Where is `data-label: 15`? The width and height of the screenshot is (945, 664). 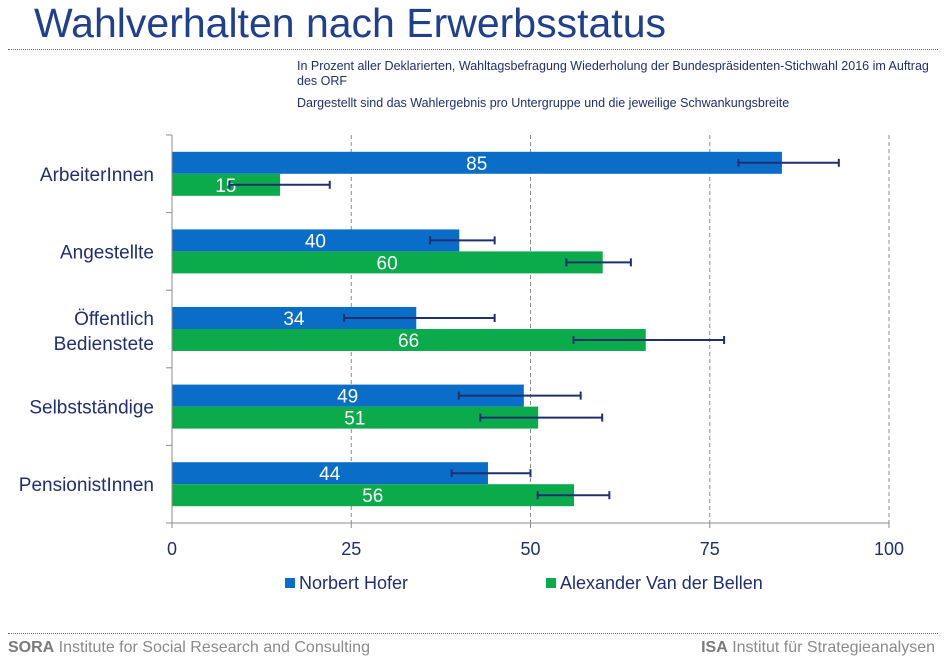 data-label: 15 is located at coordinates (225, 186).